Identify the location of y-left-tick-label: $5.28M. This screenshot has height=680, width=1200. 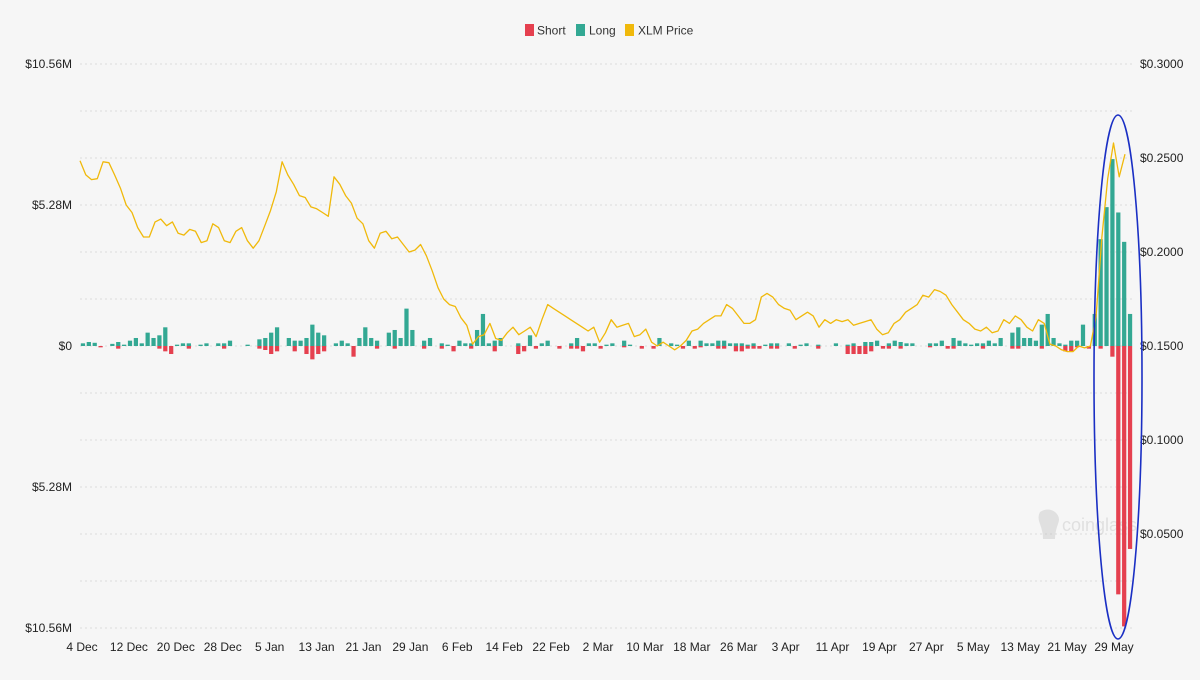
(52, 487).